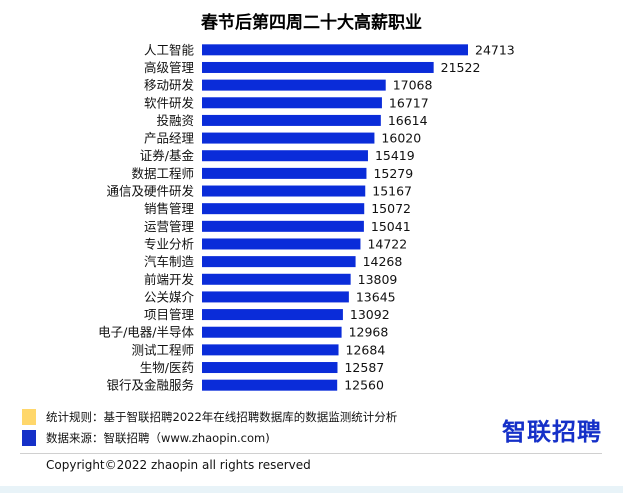 This screenshot has height=493, width=623. What do you see at coordinates (413, 85) in the screenshot?
I see `value-label: 17068` at bounding box center [413, 85].